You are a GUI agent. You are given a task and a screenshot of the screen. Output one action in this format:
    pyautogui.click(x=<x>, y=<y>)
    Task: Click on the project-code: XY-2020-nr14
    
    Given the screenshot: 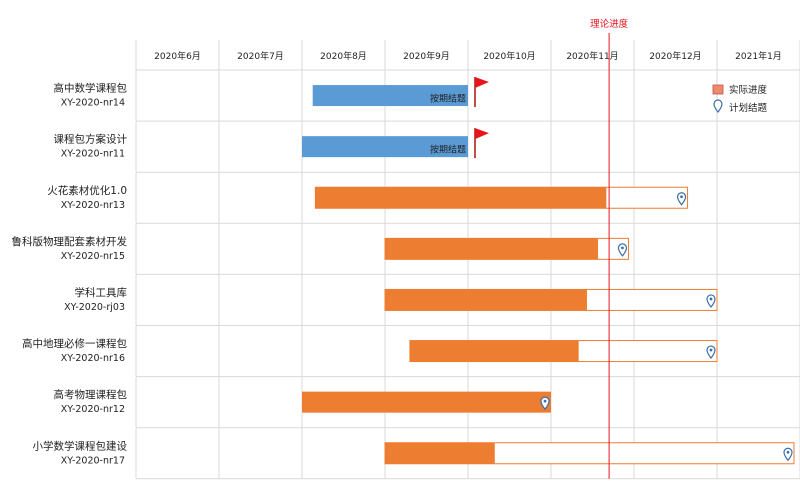 What is the action you would take?
    pyautogui.click(x=93, y=103)
    